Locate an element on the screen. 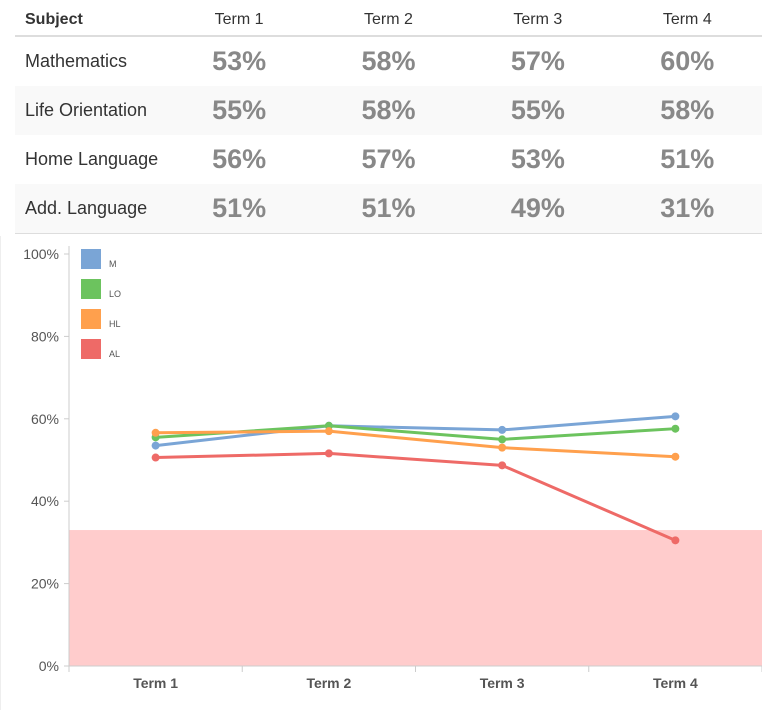  series-points is located at coordinates (415, 478).